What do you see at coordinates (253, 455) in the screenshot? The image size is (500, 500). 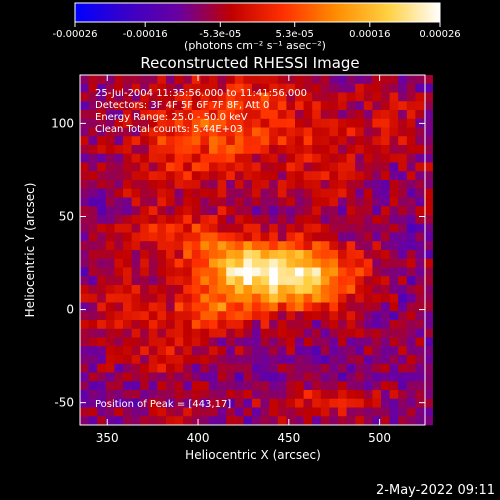 I see `x-axis-label: Heliocentric X (arcsec)` at bounding box center [253, 455].